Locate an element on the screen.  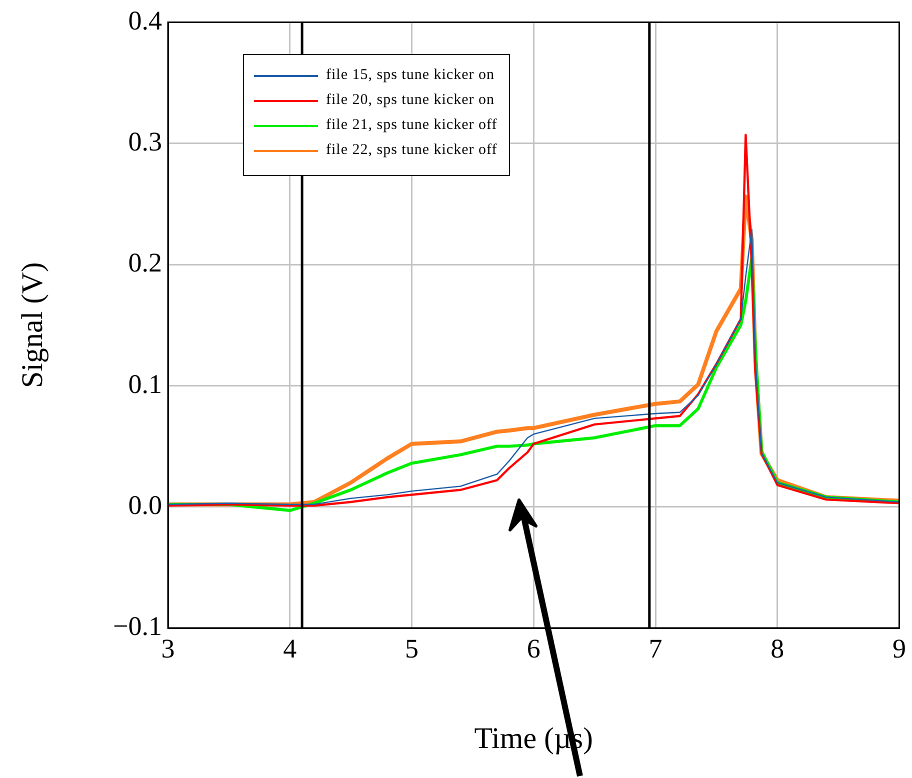
x-tick-label: 9 is located at coordinates (899, 648).